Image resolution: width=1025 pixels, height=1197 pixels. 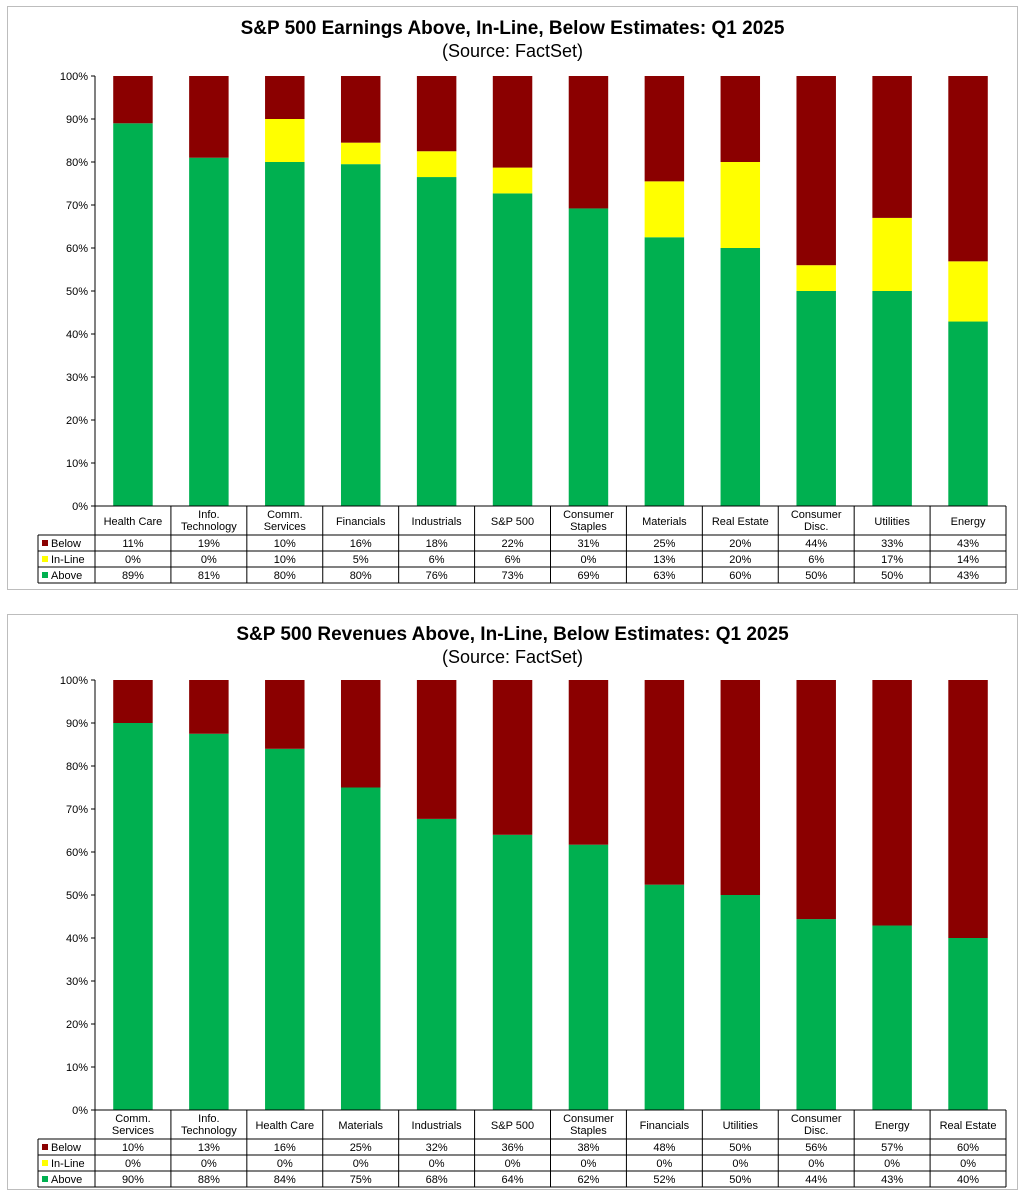 What do you see at coordinates (133, 1164) in the screenshot?
I see `table-cell-in-line-comm-services: 0%` at bounding box center [133, 1164].